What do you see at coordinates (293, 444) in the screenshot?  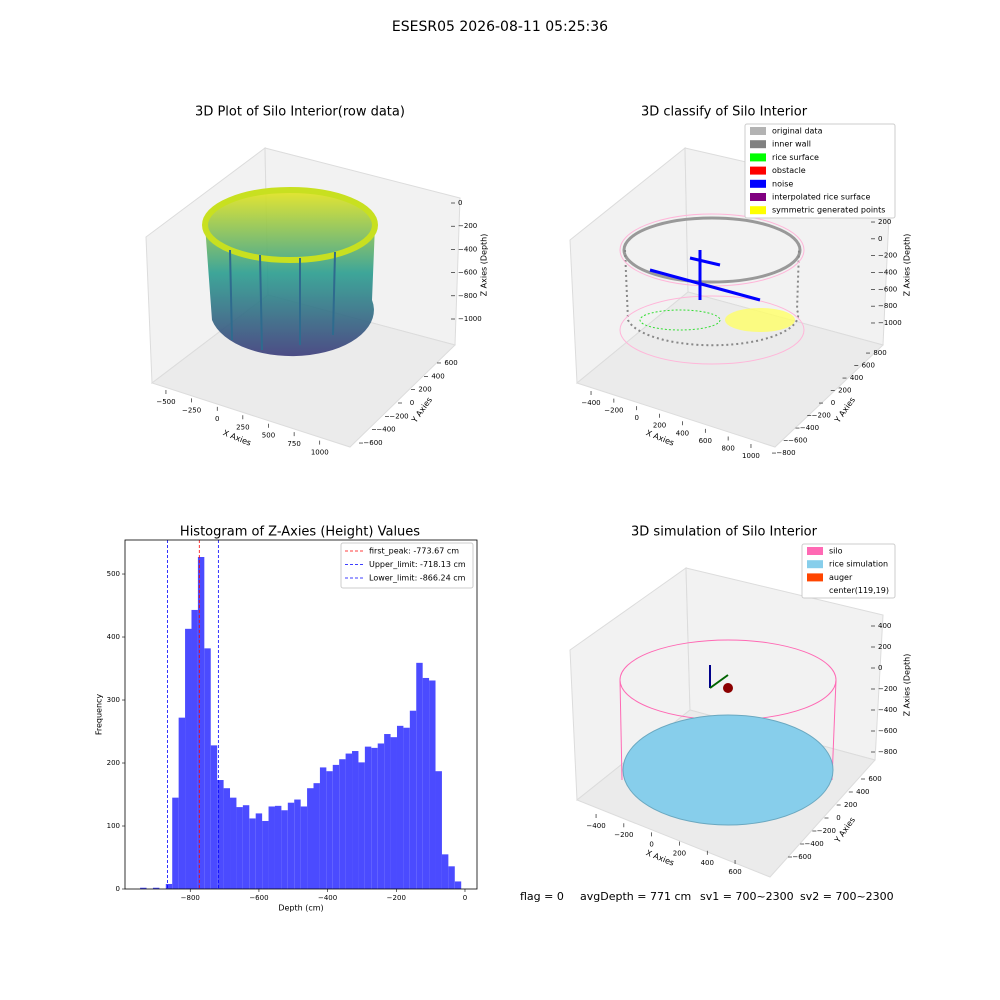 I see `x-tick-label: 750` at bounding box center [293, 444].